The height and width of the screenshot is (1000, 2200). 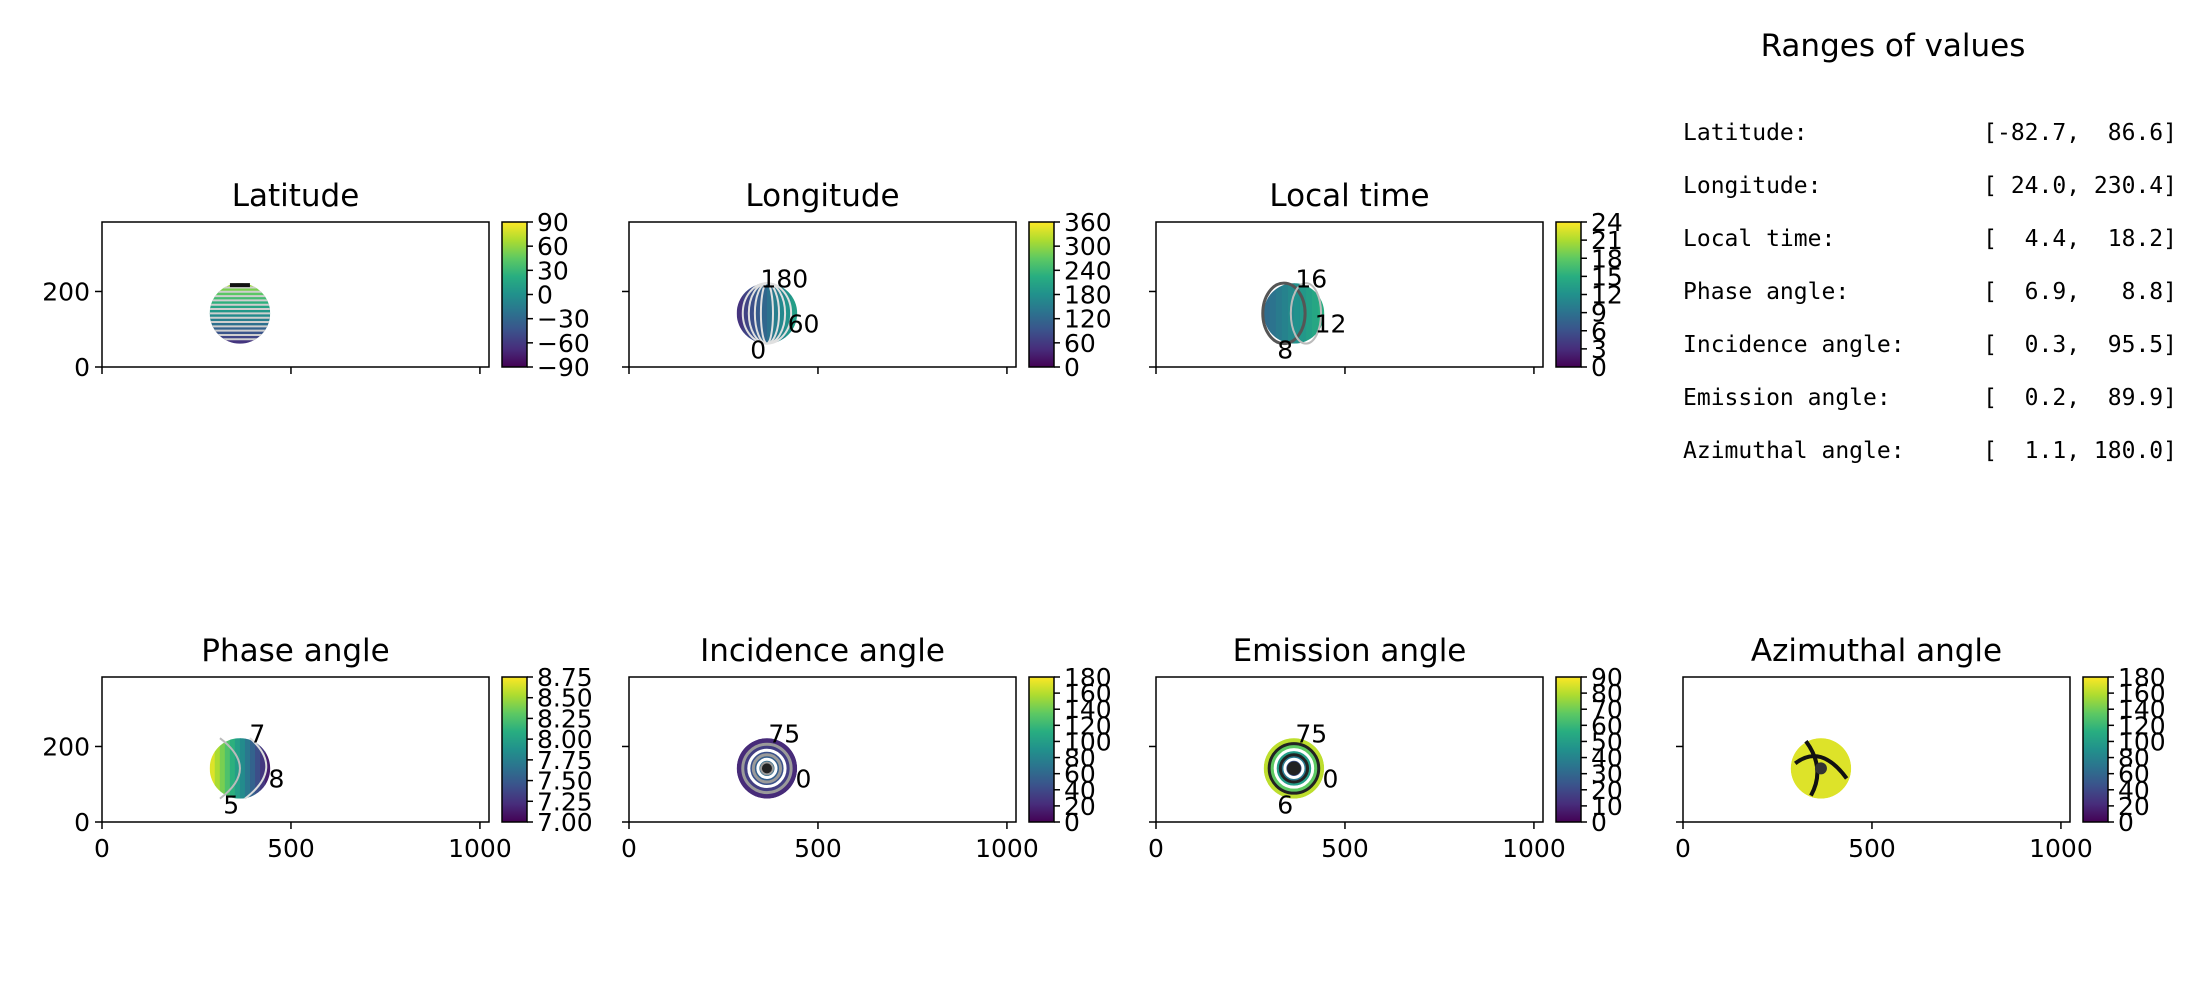 I want to click on colorbar-tick-label: 24, so click(x=1607, y=222).